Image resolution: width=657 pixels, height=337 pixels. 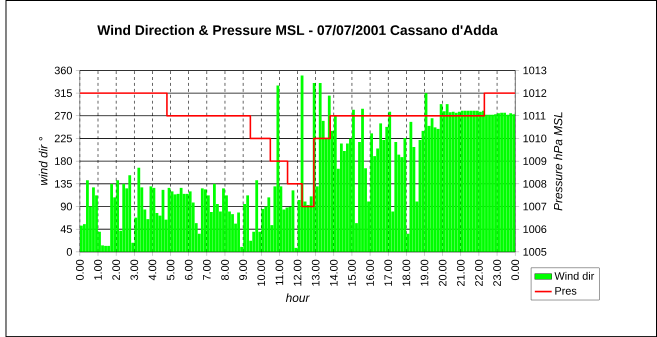 What do you see at coordinates (207, 270) in the screenshot?
I see `x-tick-label: 7.00` at bounding box center [207, 270].